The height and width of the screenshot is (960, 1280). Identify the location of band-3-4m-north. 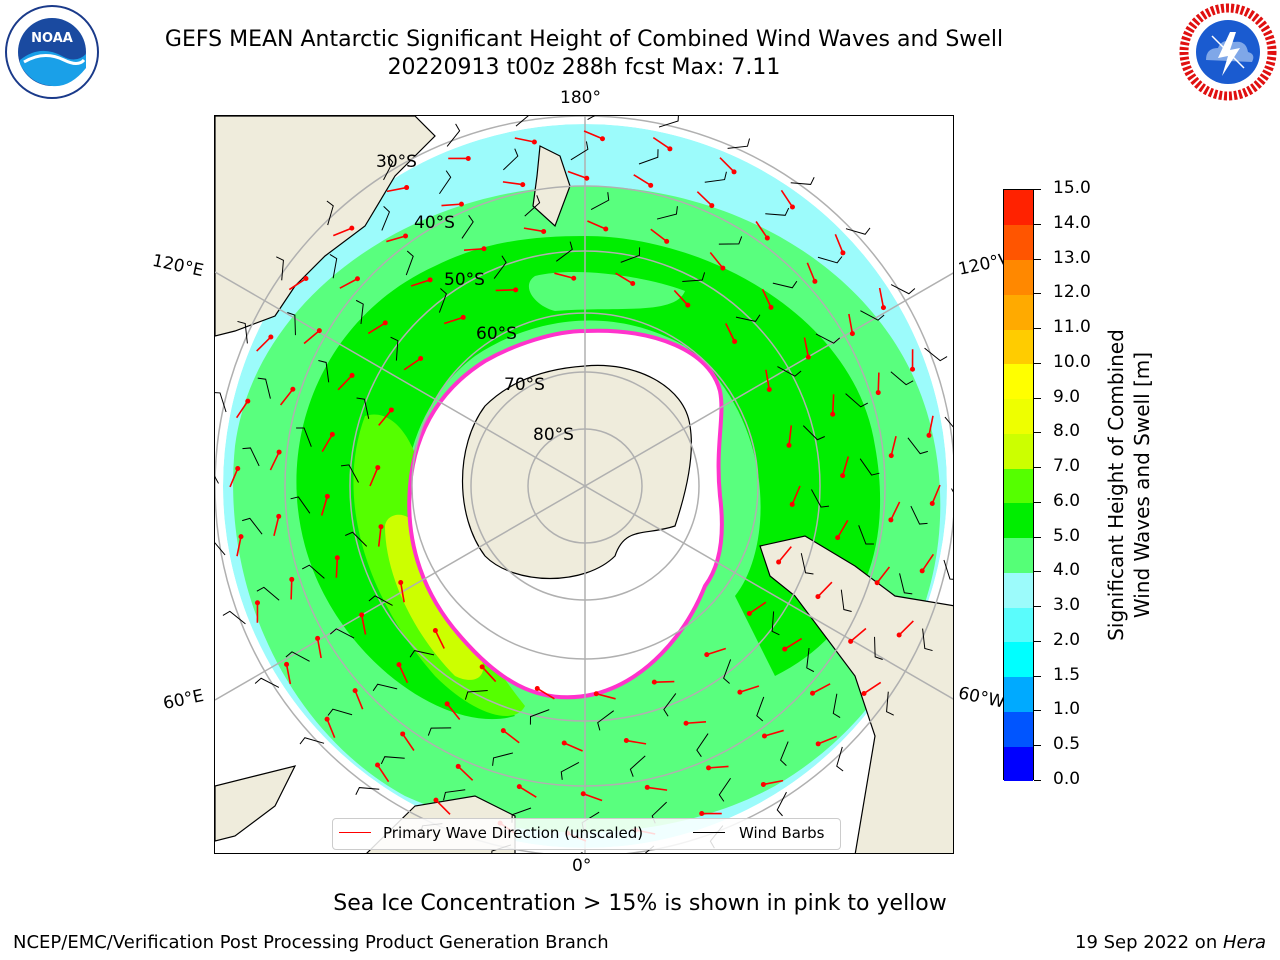
(606, 291).